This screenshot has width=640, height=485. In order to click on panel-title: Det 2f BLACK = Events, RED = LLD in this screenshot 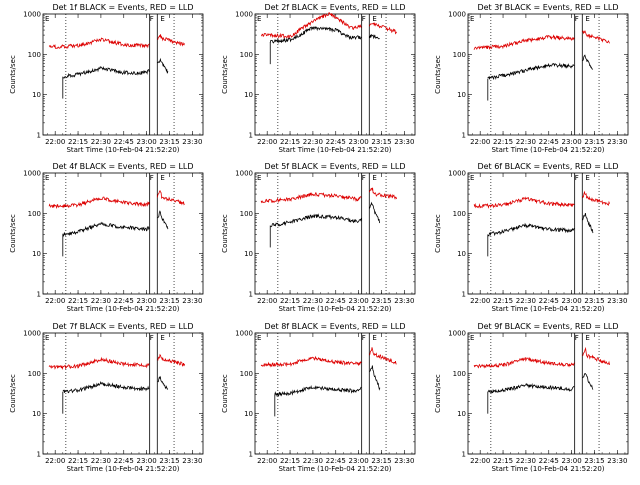, I will do `click(334, 7)`.